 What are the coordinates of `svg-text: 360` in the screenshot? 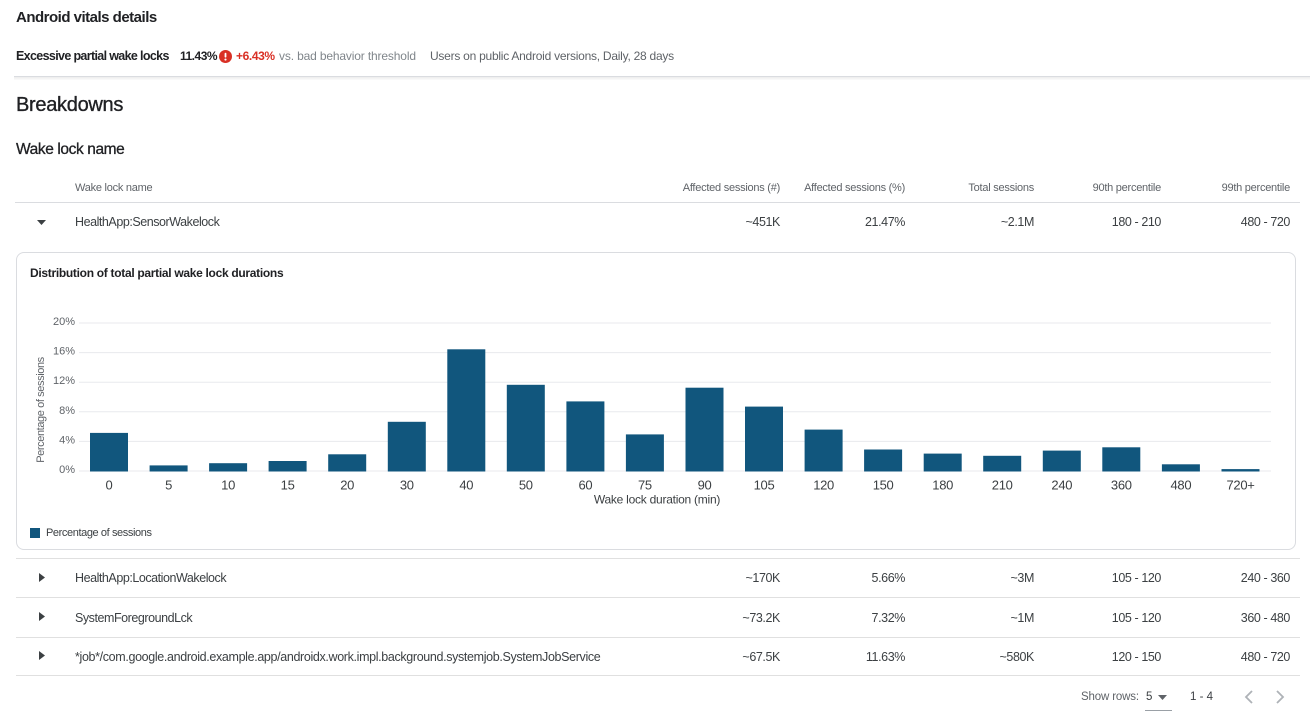 It's located at (1121, 485).